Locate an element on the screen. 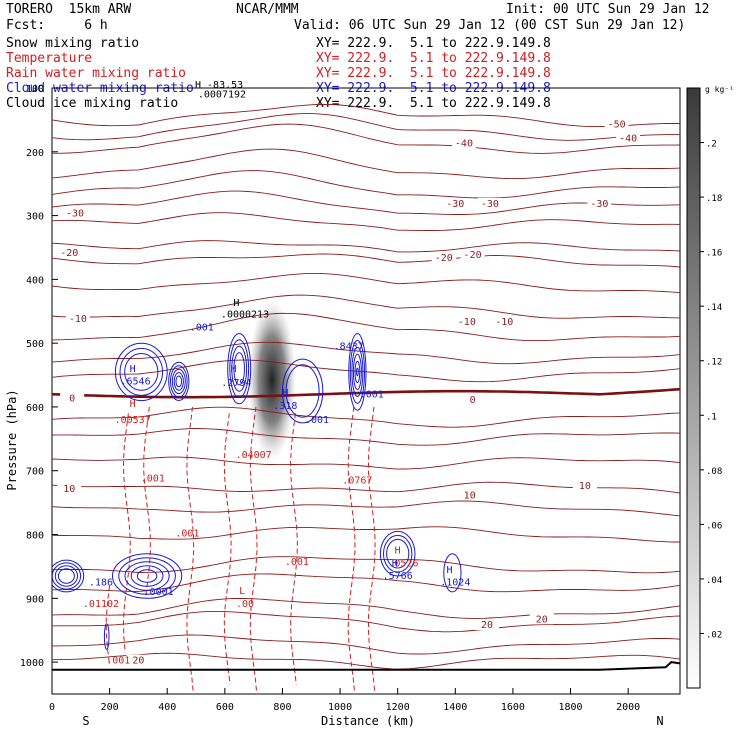 This screenshot has height=740, width=740. terrain-line is located at coordinates (366, 666).